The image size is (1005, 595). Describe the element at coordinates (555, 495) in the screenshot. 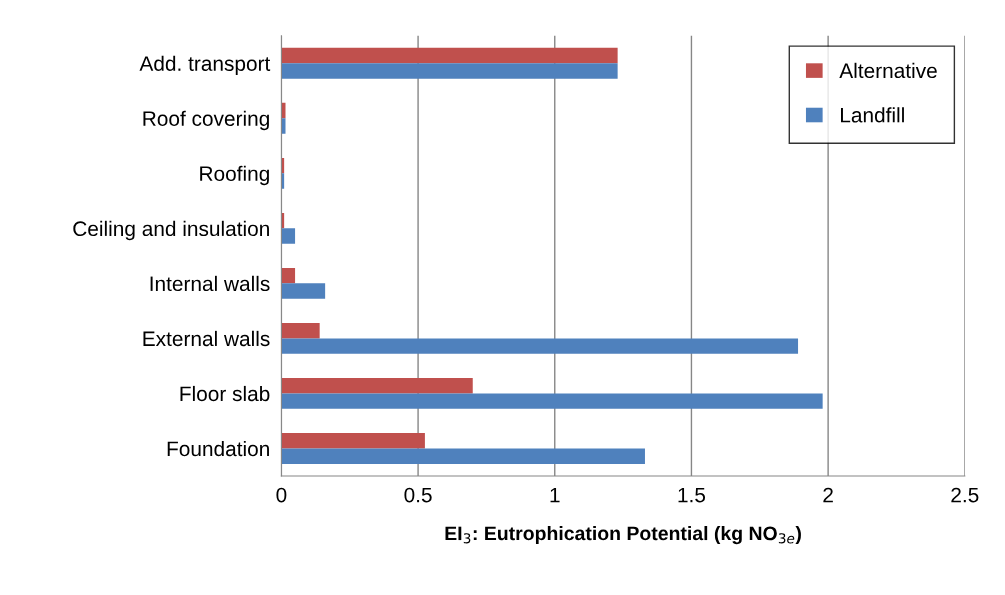

I see `x-tick-label: 1` at that location.